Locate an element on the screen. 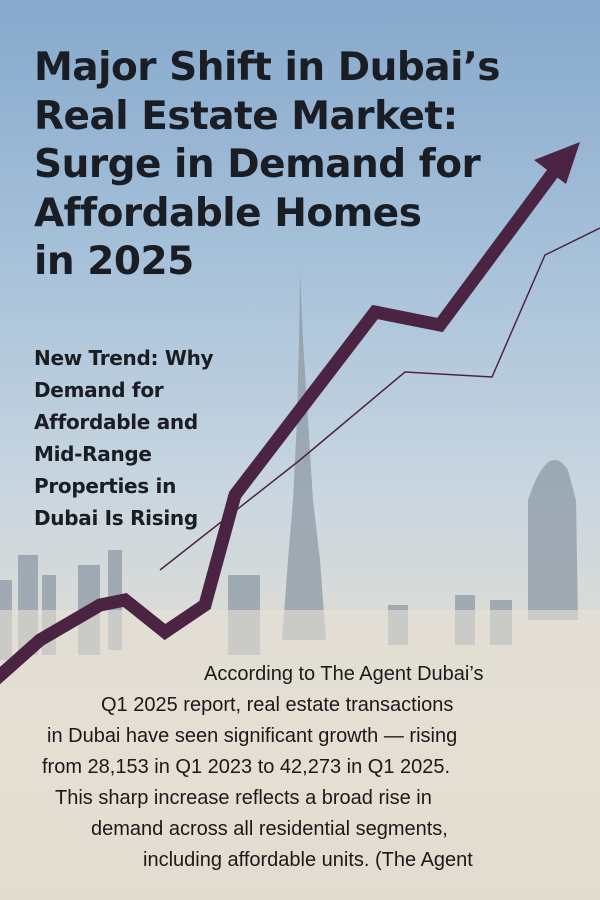 The width and height of the screenshot is (600, 900). body-line: Q1 2025 report, real estate transactions is located at coordinates (277, 705).